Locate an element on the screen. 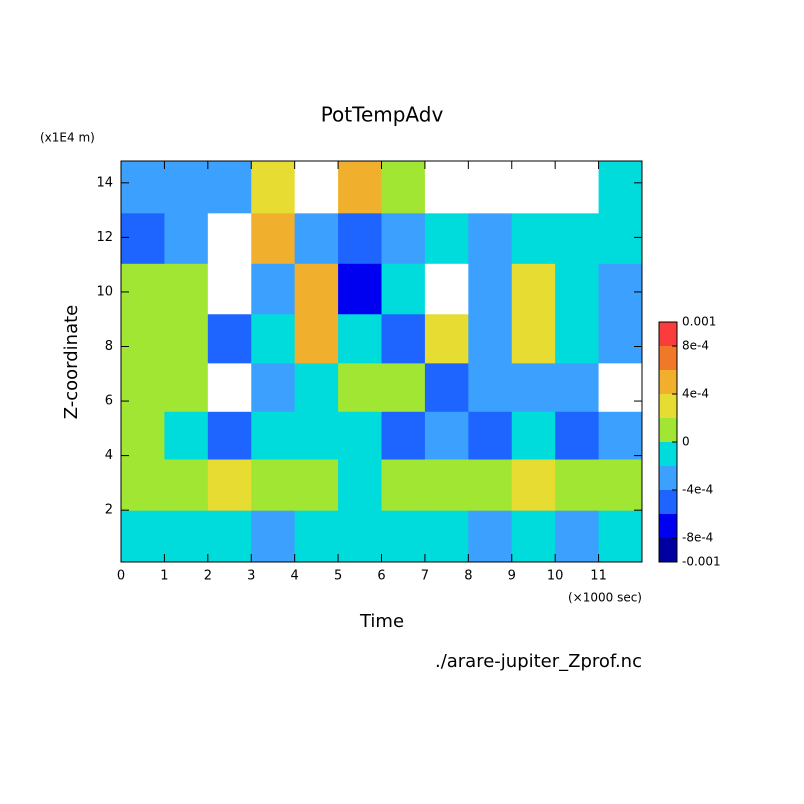 The width and height of the screenshot is (804, 804). x-tick-label: 8 is located at coordinates (468, 576).